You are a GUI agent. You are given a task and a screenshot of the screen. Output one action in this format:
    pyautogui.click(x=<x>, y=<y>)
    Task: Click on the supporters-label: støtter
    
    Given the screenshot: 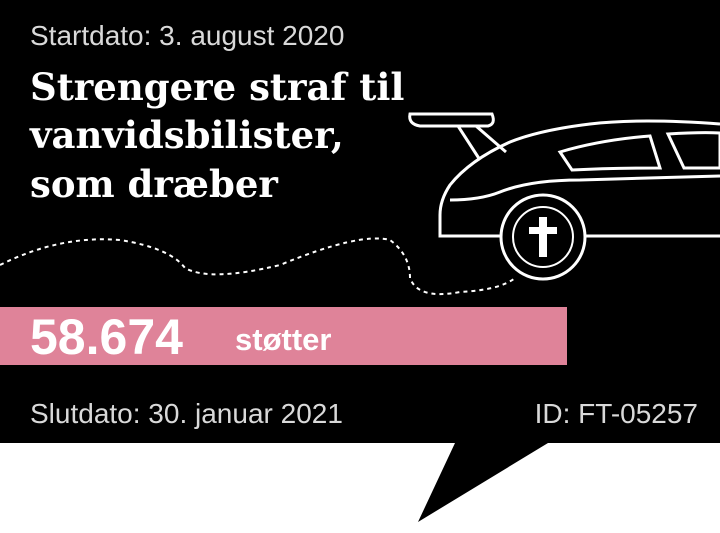 What is the action you would take?
    pyautogui.click(x=283, y=339)
    